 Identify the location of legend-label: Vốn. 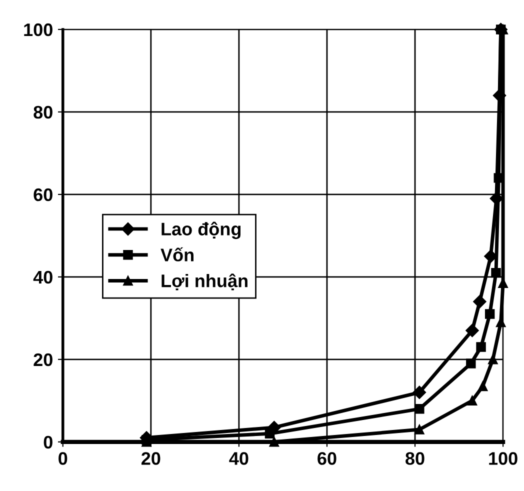
(177, 254).